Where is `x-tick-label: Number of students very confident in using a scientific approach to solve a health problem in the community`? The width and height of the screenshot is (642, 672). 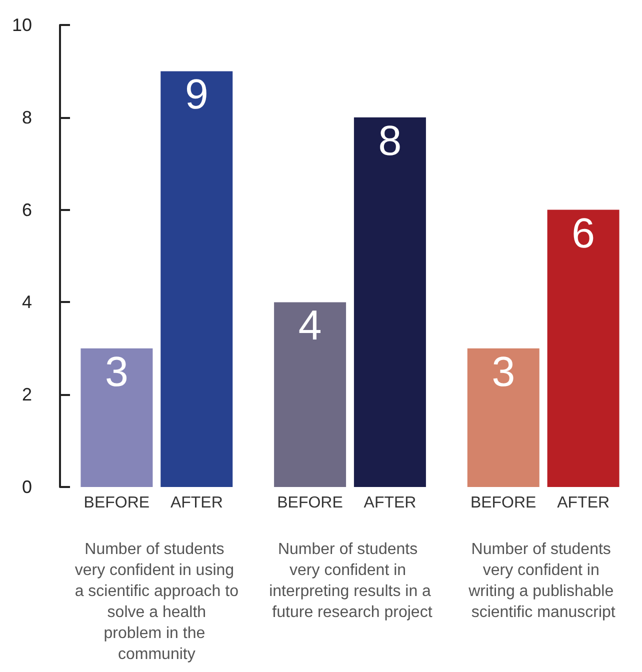
x-tick-label: Number of students very confident in using a scientific approach to solve a health problem in the community is located at coordinates (156, 602).